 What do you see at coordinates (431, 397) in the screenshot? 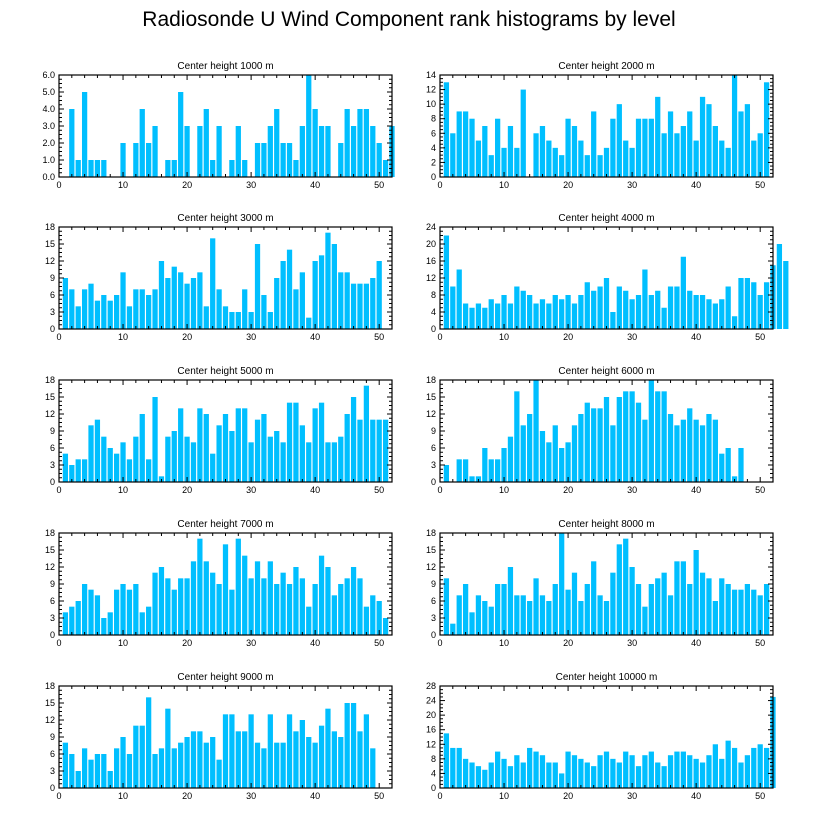
I see `y-tick-label: 15` at bounding box center [431, 397].